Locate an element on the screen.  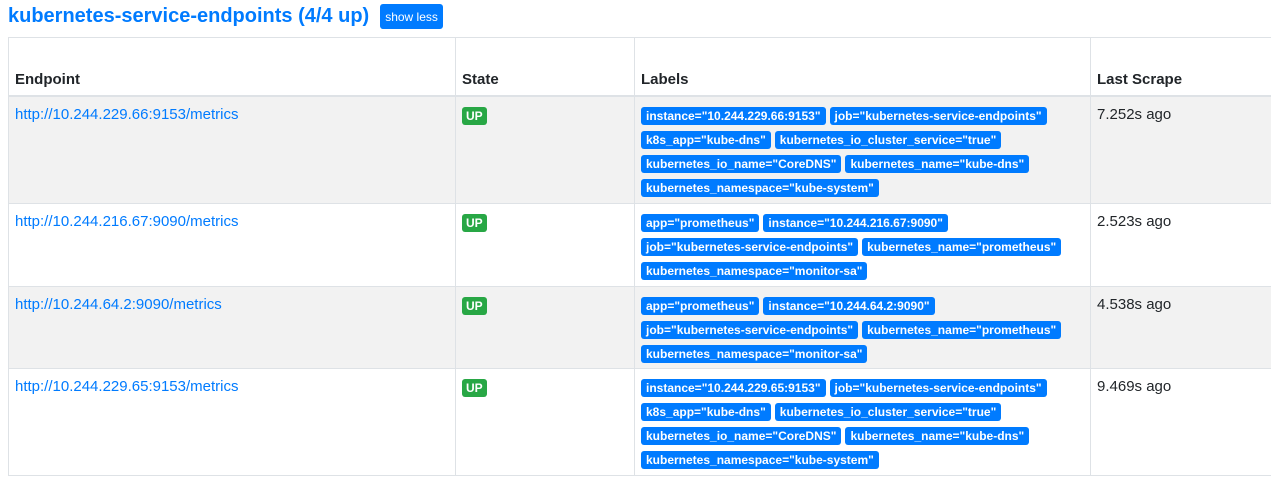
label-badge: instance="10.244.229.65:9153" is located at coordinates (733, 387).